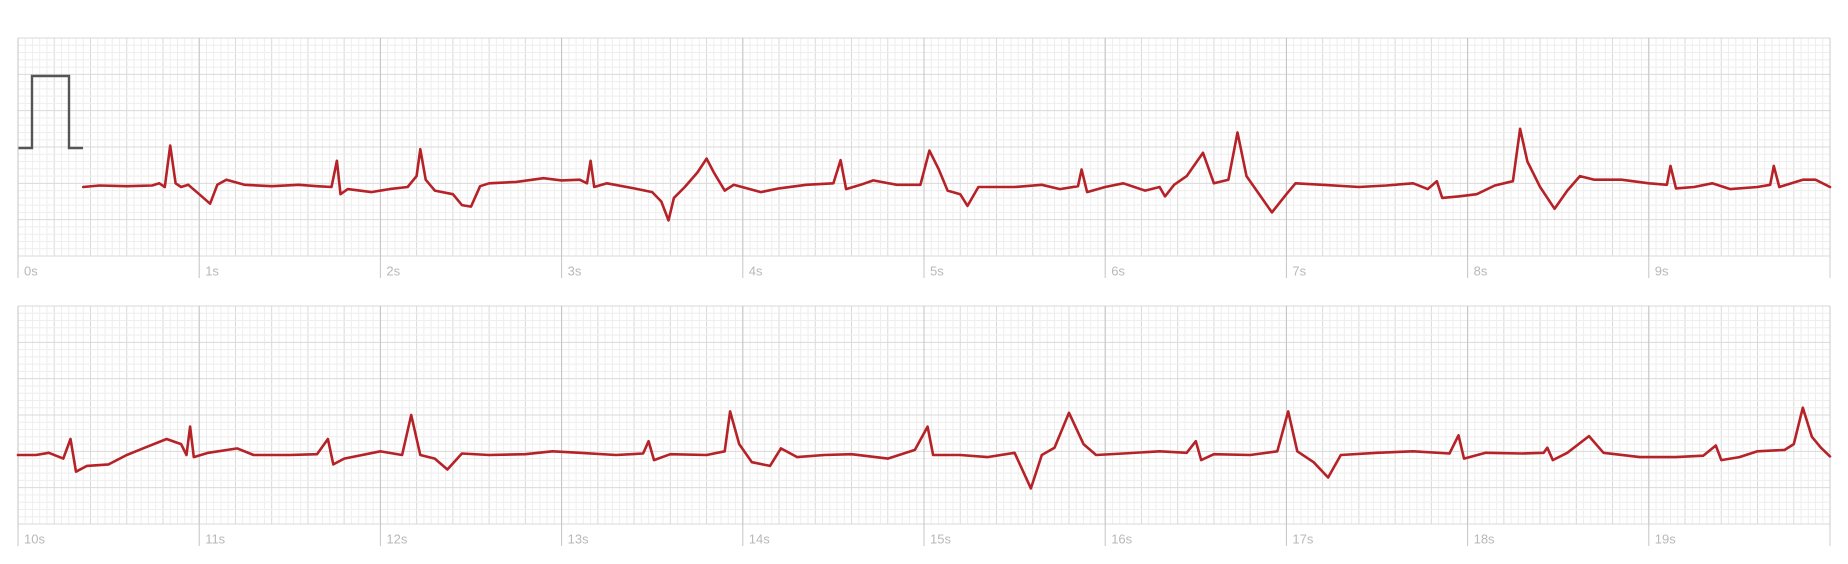  What do you see at coordinates (31, 270) in the screenshot?
I see `x-tick-label: 0s` at bounding box center [31, 270].